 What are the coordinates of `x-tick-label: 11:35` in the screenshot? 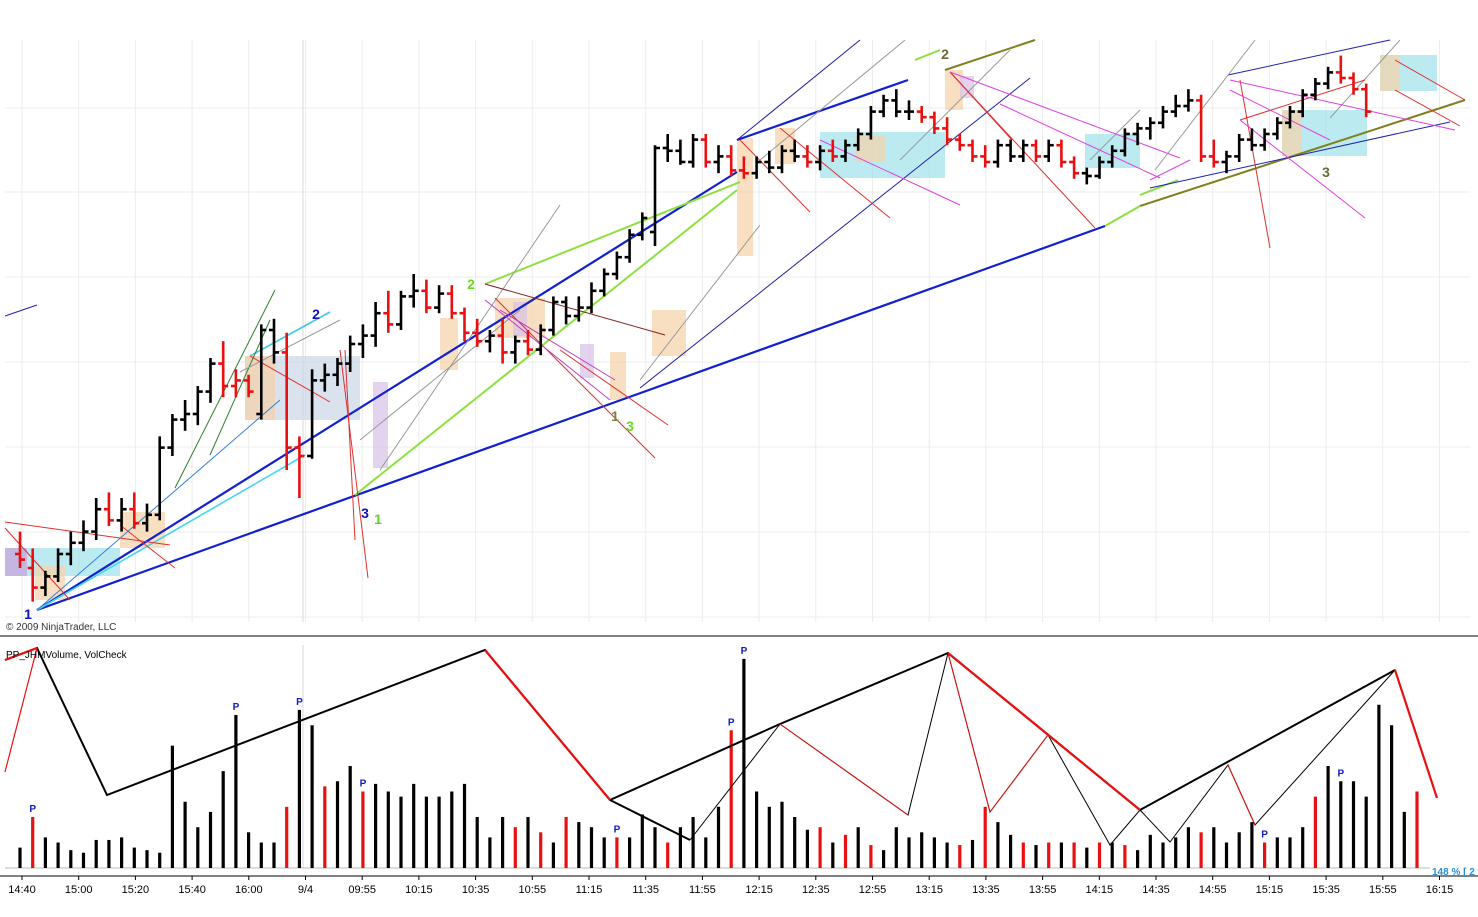 It's located at (645, 890).